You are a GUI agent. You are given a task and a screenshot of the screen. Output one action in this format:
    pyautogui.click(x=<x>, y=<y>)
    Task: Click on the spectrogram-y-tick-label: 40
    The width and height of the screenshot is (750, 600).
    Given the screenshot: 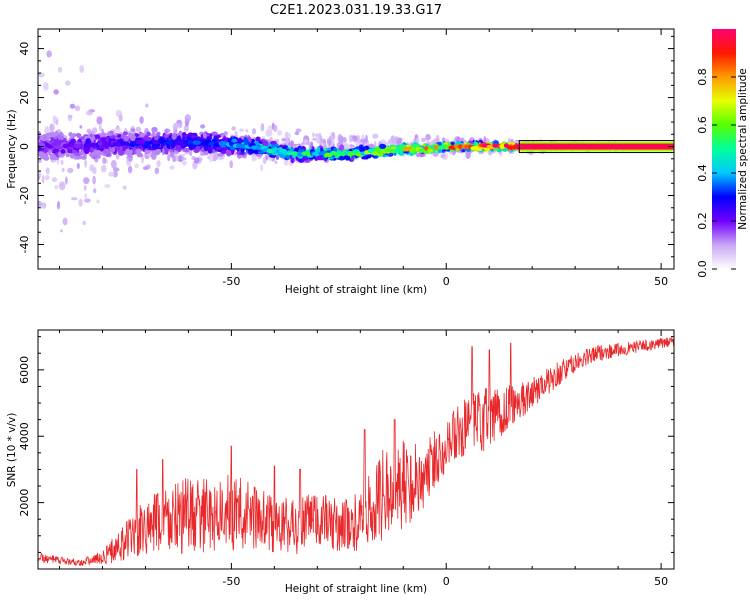 What is the action you would take?
    pyautogui.click(x=24, y=49)
    